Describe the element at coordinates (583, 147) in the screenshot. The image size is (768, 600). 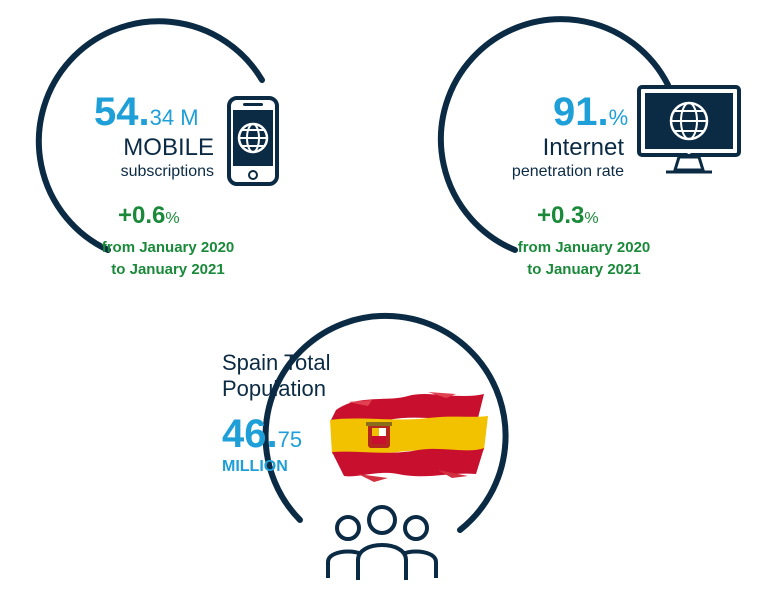
I see `internet-label-big: Internet` at that location.